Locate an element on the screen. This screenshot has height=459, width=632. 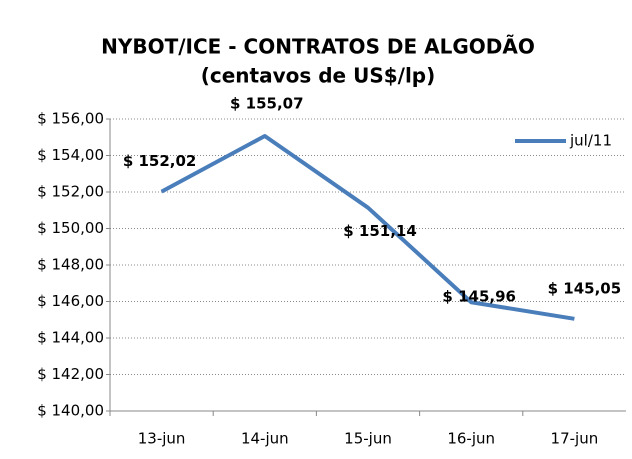
legend-label: jul/11 is located at coordinates (590, 141).